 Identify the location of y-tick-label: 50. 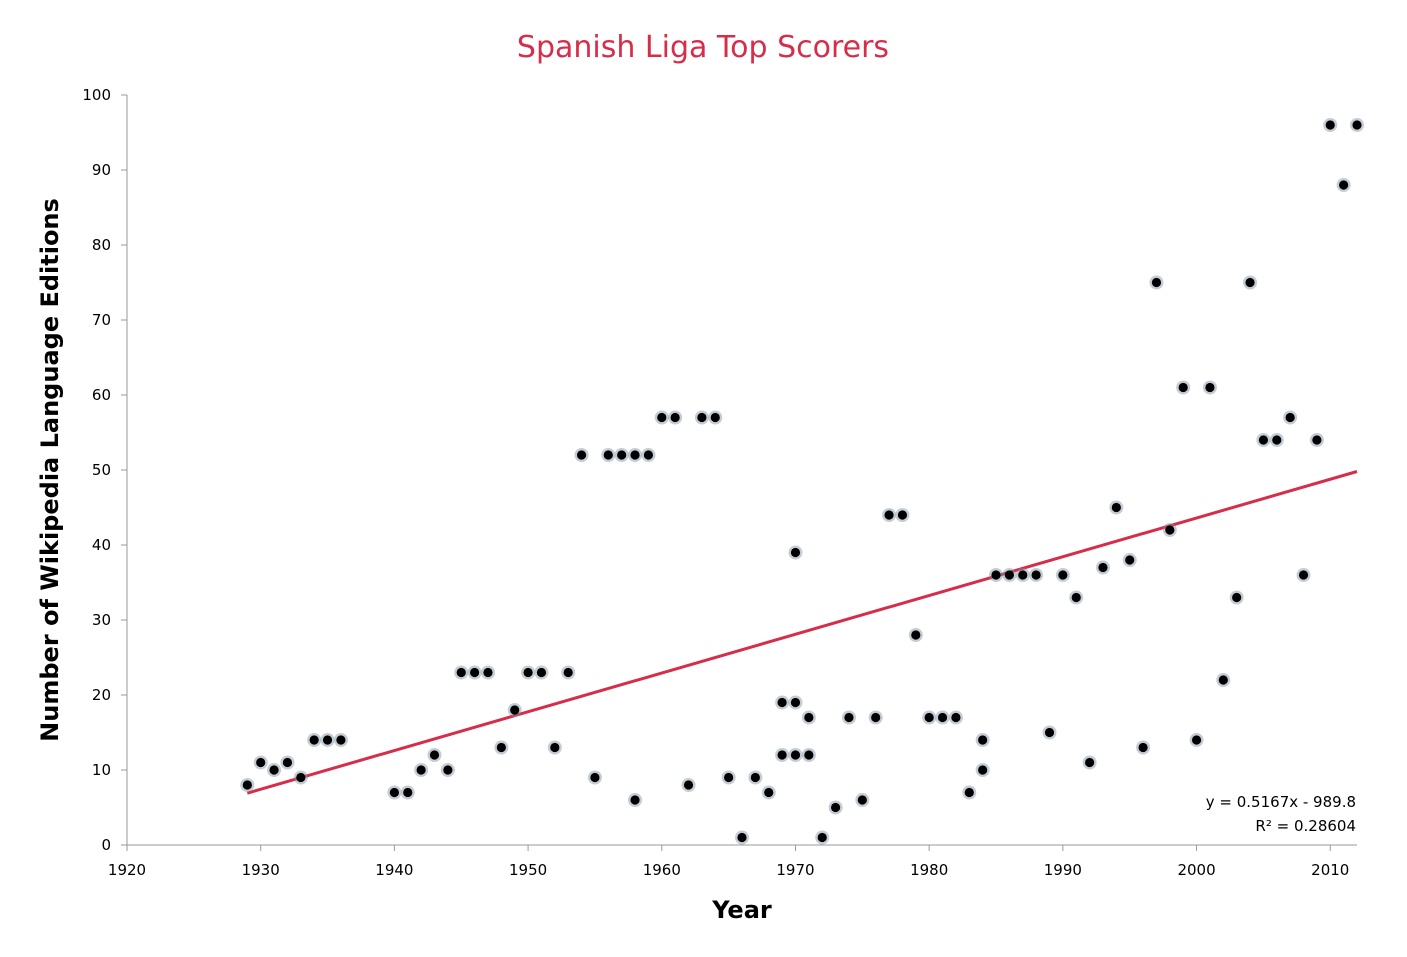
(101, 470).